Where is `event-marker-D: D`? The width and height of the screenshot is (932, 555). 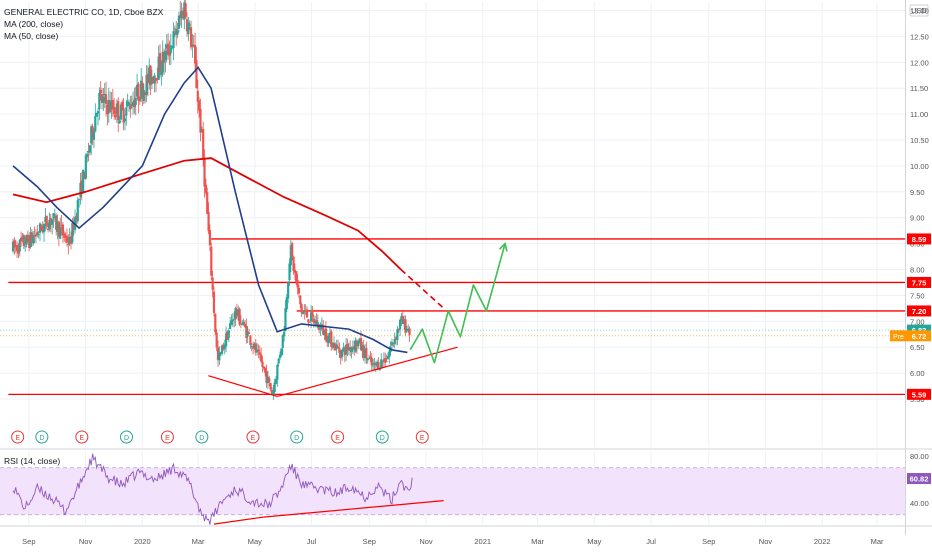 event-marker-D: D is located at coordinates (42, 437).